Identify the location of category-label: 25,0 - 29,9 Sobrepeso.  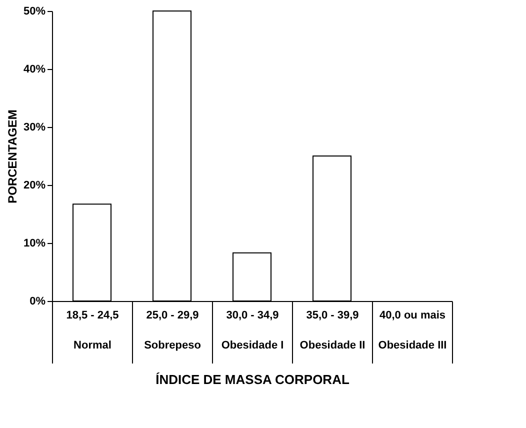
(172, 331).